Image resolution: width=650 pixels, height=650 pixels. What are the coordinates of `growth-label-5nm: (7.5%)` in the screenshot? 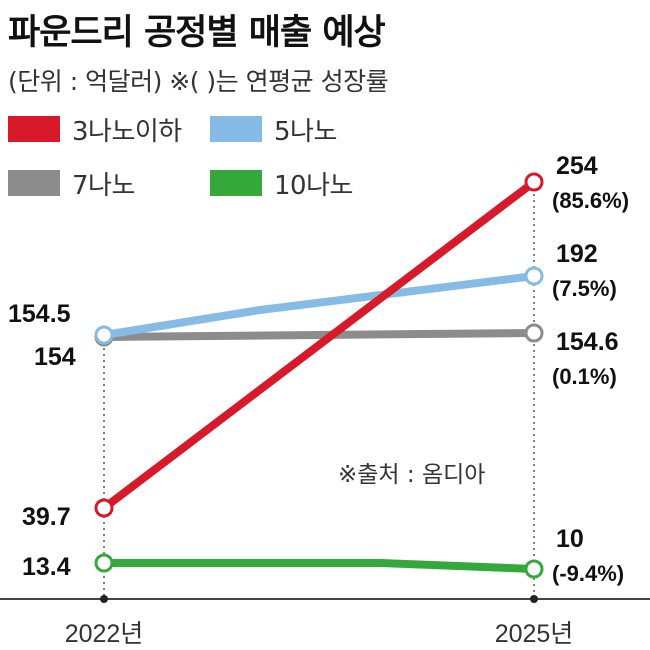 It's located at (584, 288).